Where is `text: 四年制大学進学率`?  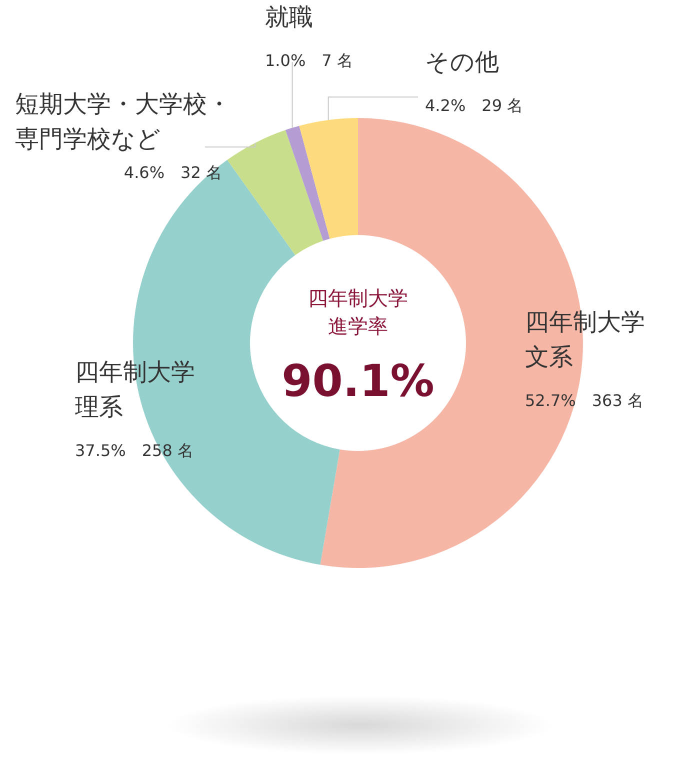
text: 四年制大学進学率 is located at coordinates (358, 312).